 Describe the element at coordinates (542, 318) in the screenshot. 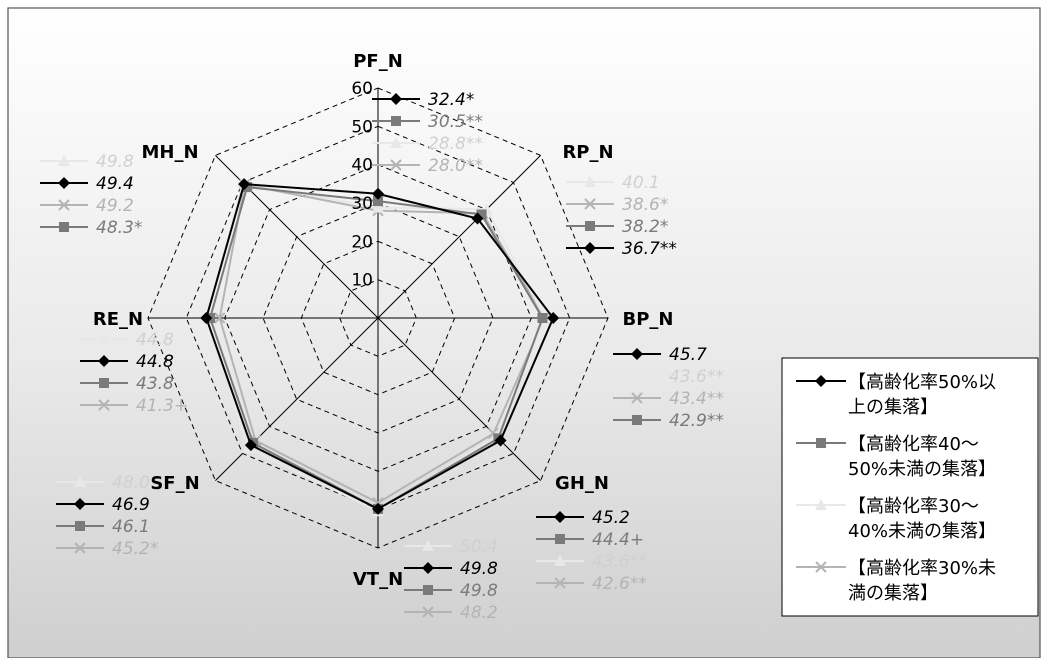

I see `series-1-point-BP_N-shape` at that location.